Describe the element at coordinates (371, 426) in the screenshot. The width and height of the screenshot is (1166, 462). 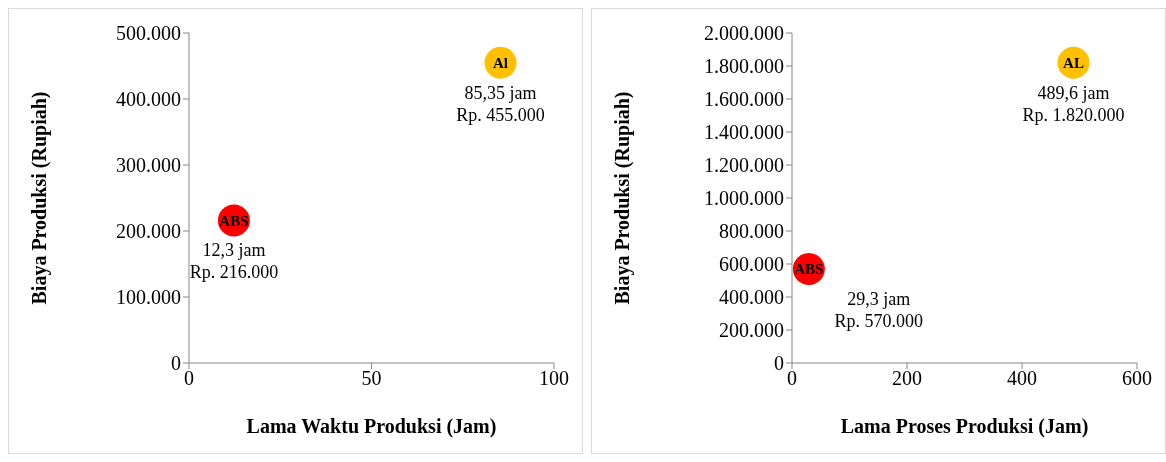
I see `x-axis-title: Lama Waktu Produksi (Jam)` at that location.